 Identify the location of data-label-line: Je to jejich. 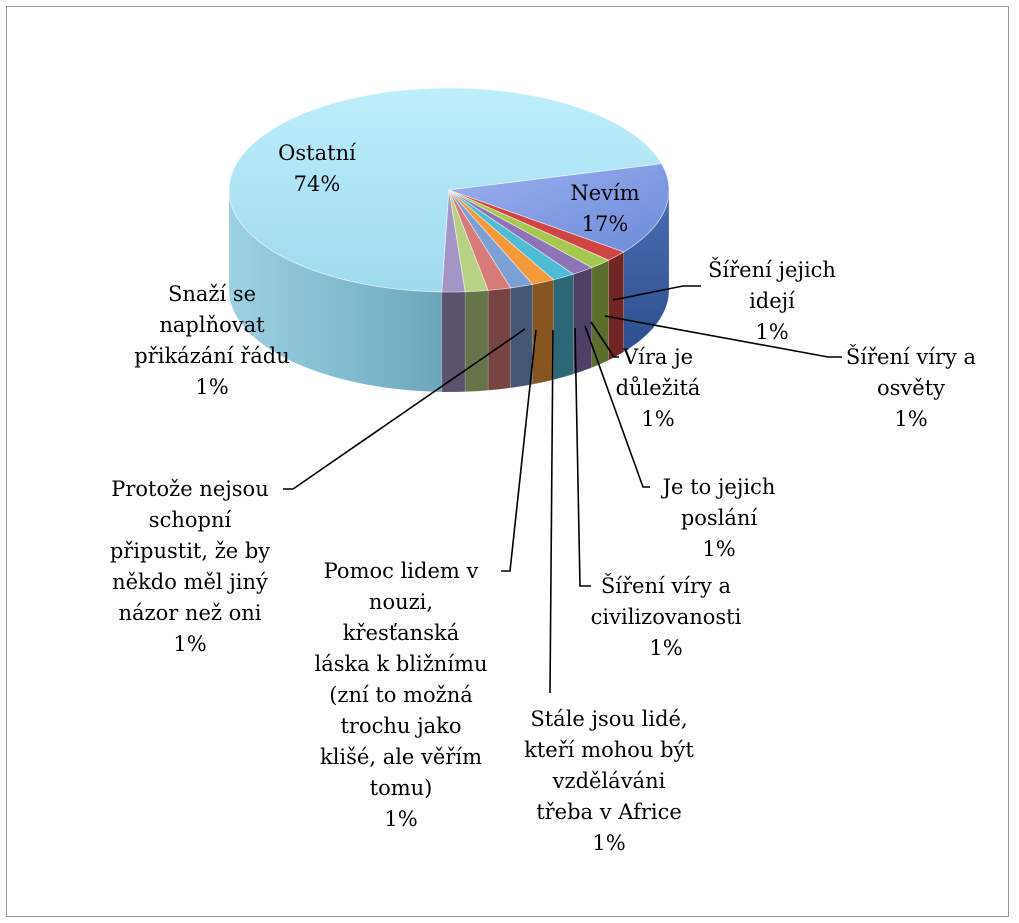
(718, 487).